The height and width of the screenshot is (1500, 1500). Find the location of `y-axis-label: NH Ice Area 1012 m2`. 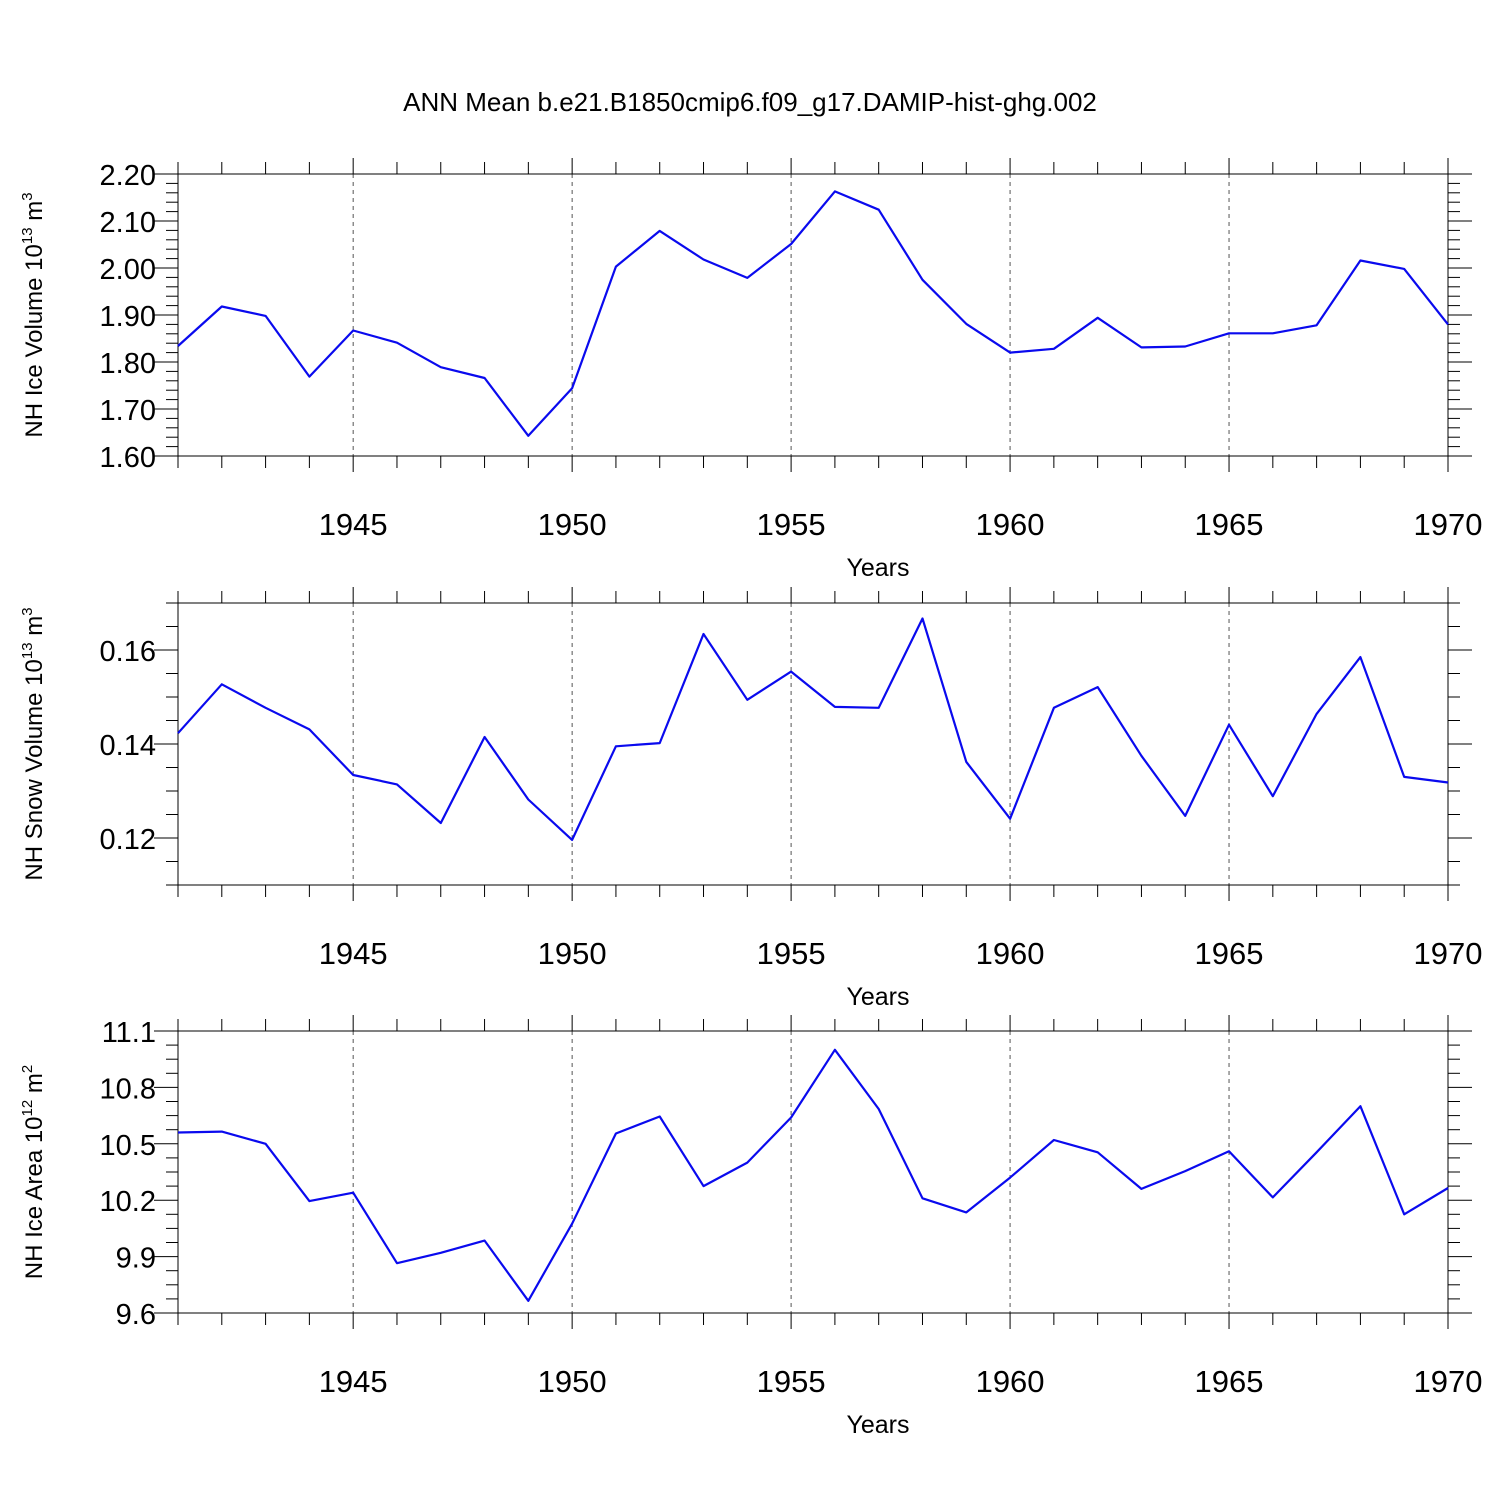

y-axis-label: NH Ice Area 1012 m2 is located at coordinates (33, 1172).